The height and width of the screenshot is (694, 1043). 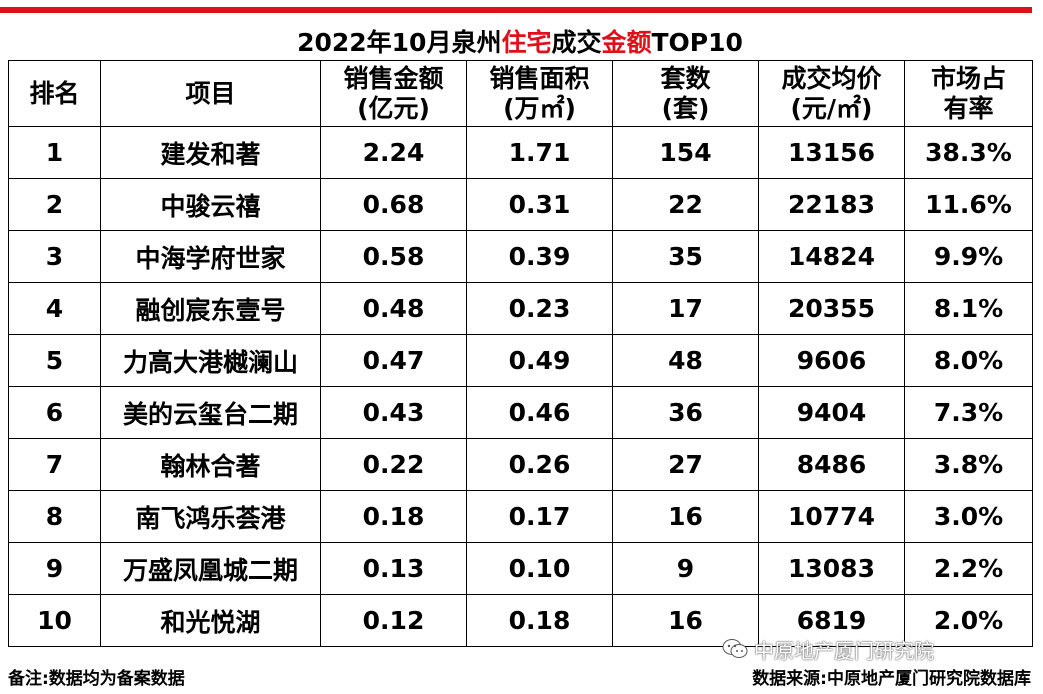 I want to click on header-area: 销售面积 (万㎡), so click(x=539, y=93).